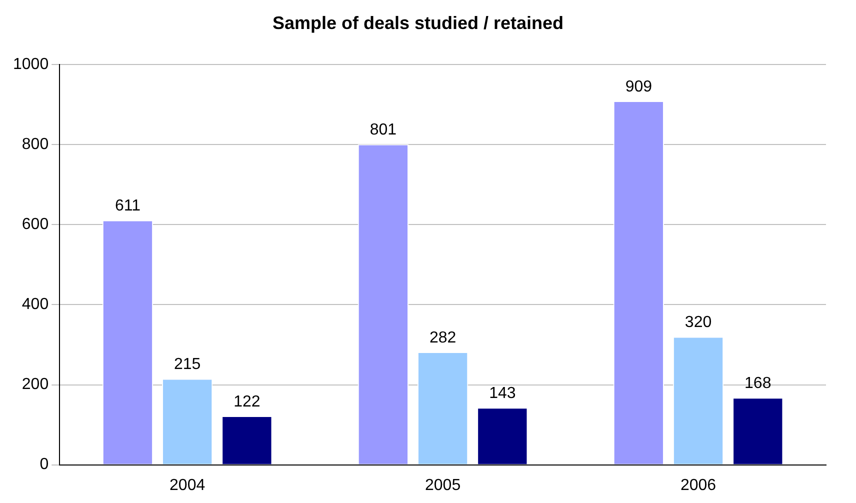 The image size is (856, 503). I want to click on y-tick-label: 600, so click(35, 225).